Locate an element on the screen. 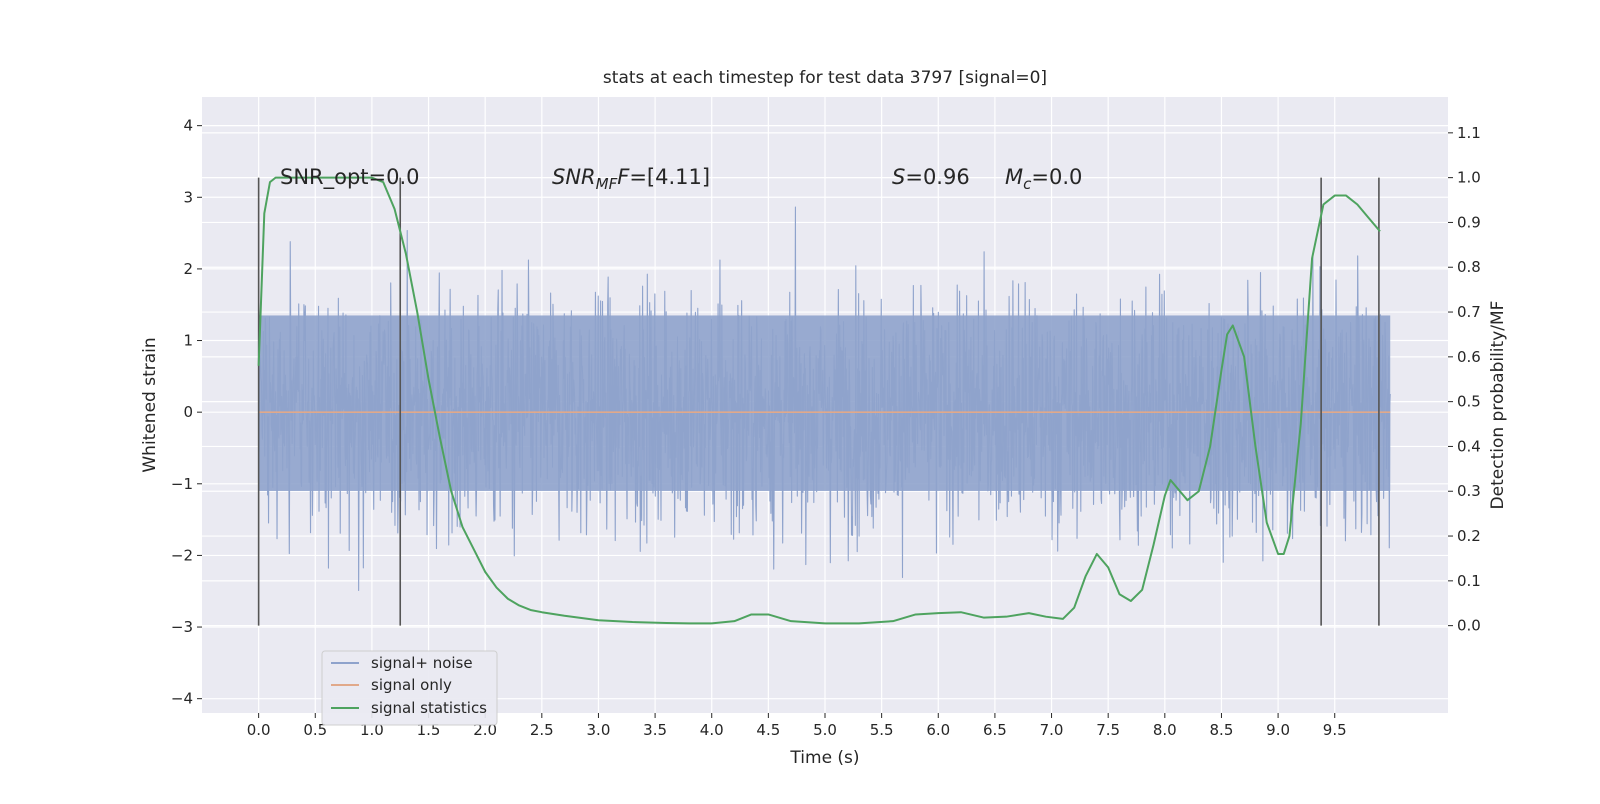  annotation-snr-mf-sub: MF is located at coordinates (607, 184).